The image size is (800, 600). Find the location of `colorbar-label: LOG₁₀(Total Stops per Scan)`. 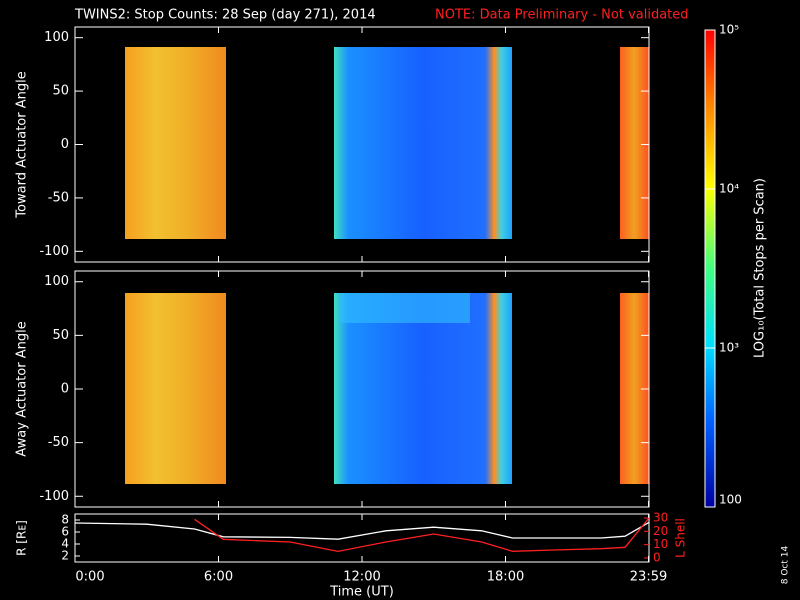

colorbar-label: LOG₁₀(Total Stops per Scan) is located at coordinates (760, 268).